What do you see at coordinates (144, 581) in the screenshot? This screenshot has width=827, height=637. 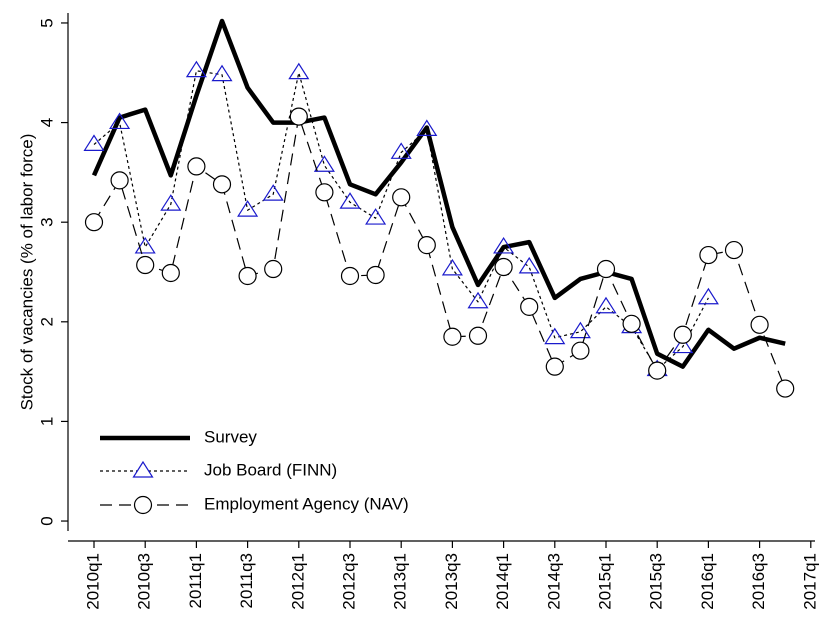 I see `x-tick-label: 2010q3` at bounding box center [144, 581].